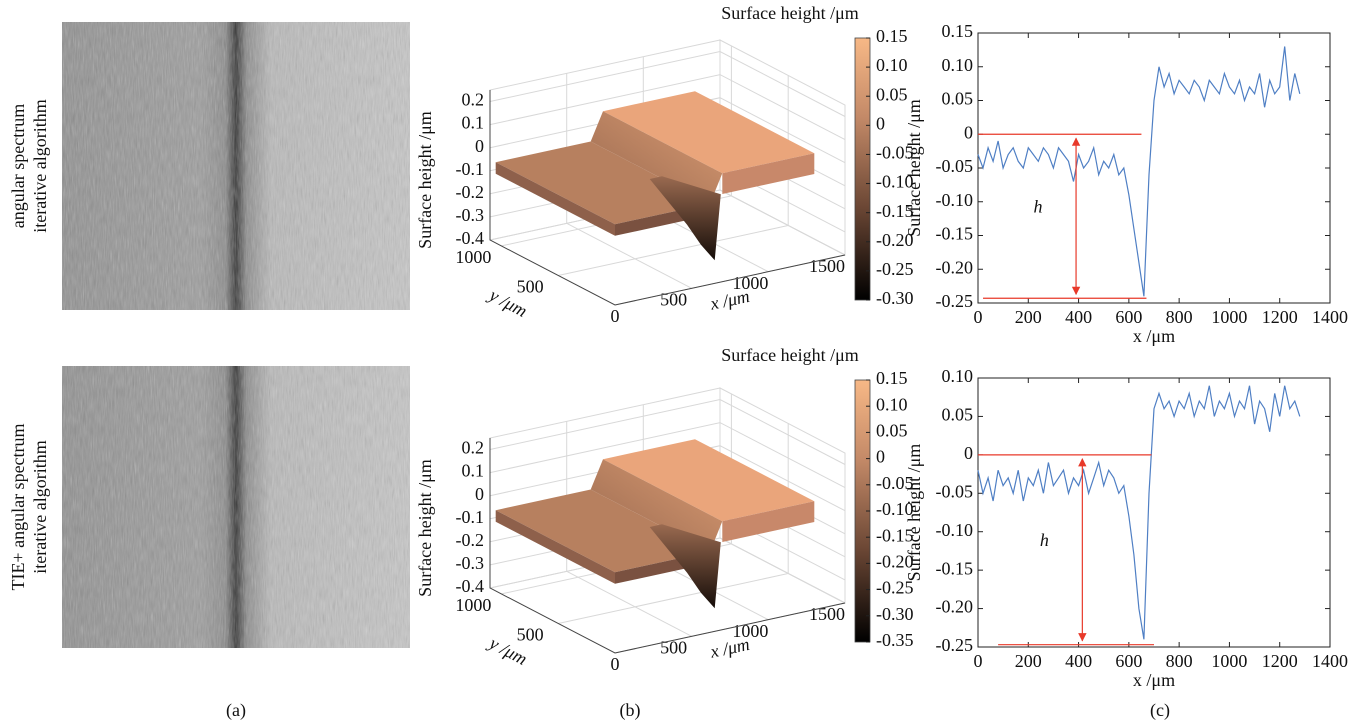 This screenshot has height=727, width=1355. What do you see at coordinates (29, 165) in the screenshot?
I see `row-label-top: angular spectrum iterative algorithm` at bounding box center [29, 165].